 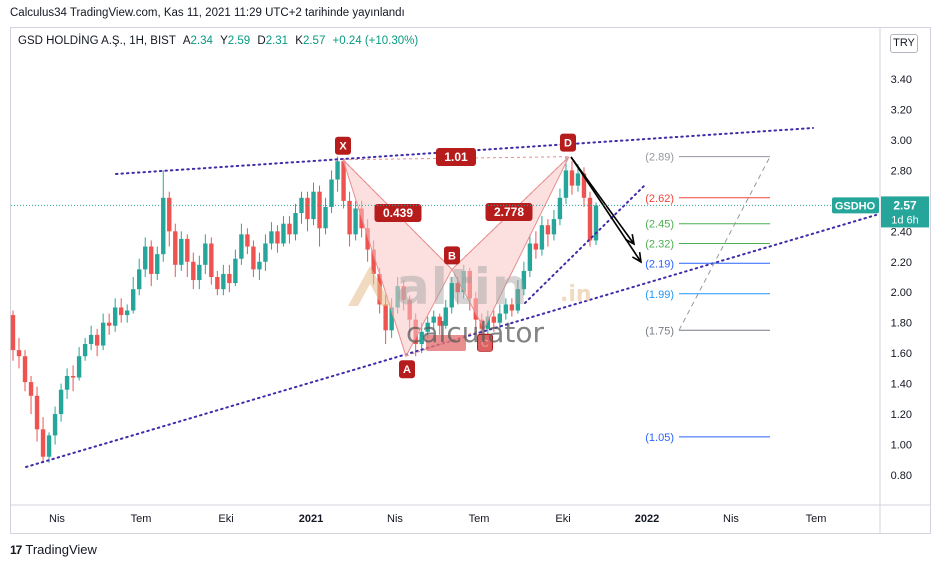 What do you see at coordinates (510, 243) in the screenshot?
I see `pattern-triangle-bcd` at bounding box center [510, 243].